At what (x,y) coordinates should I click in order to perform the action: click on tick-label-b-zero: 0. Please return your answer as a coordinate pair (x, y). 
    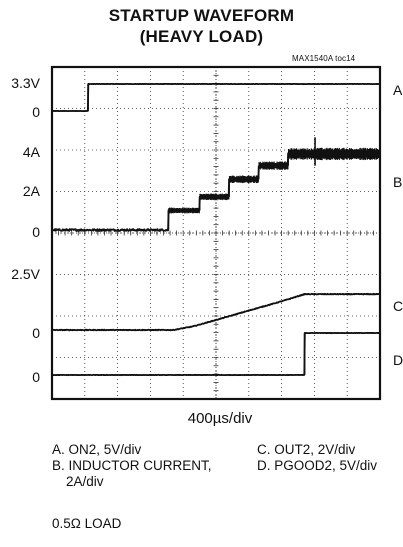
    Looking at the image, I should click on (36, 232).